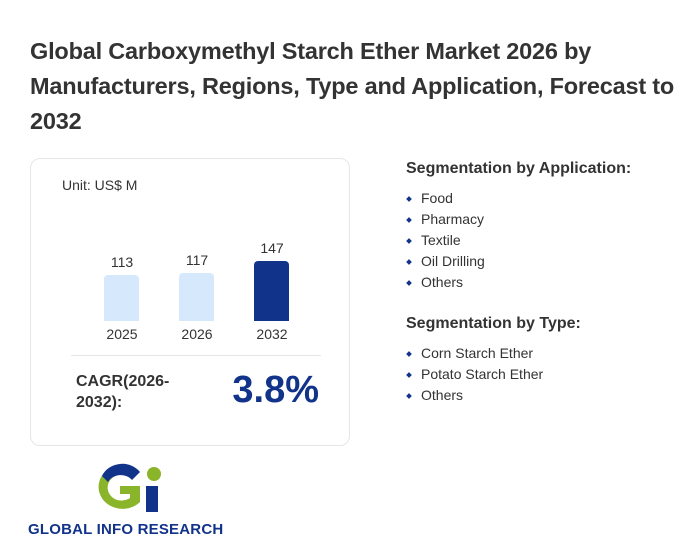  I want to click on category-label: 2025, so click(122, 334).